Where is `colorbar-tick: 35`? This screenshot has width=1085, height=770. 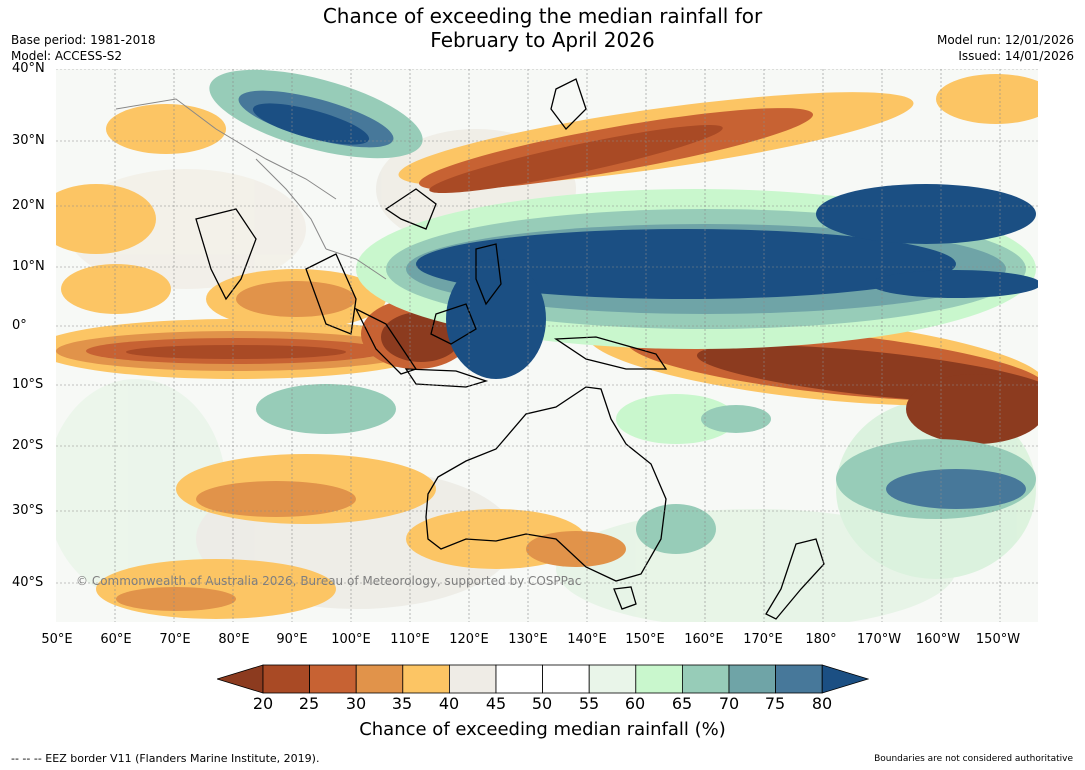
colorbar-tick: 35 is located at coordinates (402, 703).